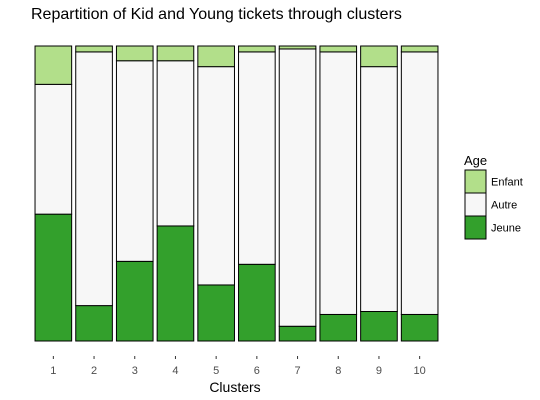 This screenshot has width=540, height=400. Describe the element at coordinates (506, 229) in the screenshot. I see `legend-label-jeune: Jeune` at that location.